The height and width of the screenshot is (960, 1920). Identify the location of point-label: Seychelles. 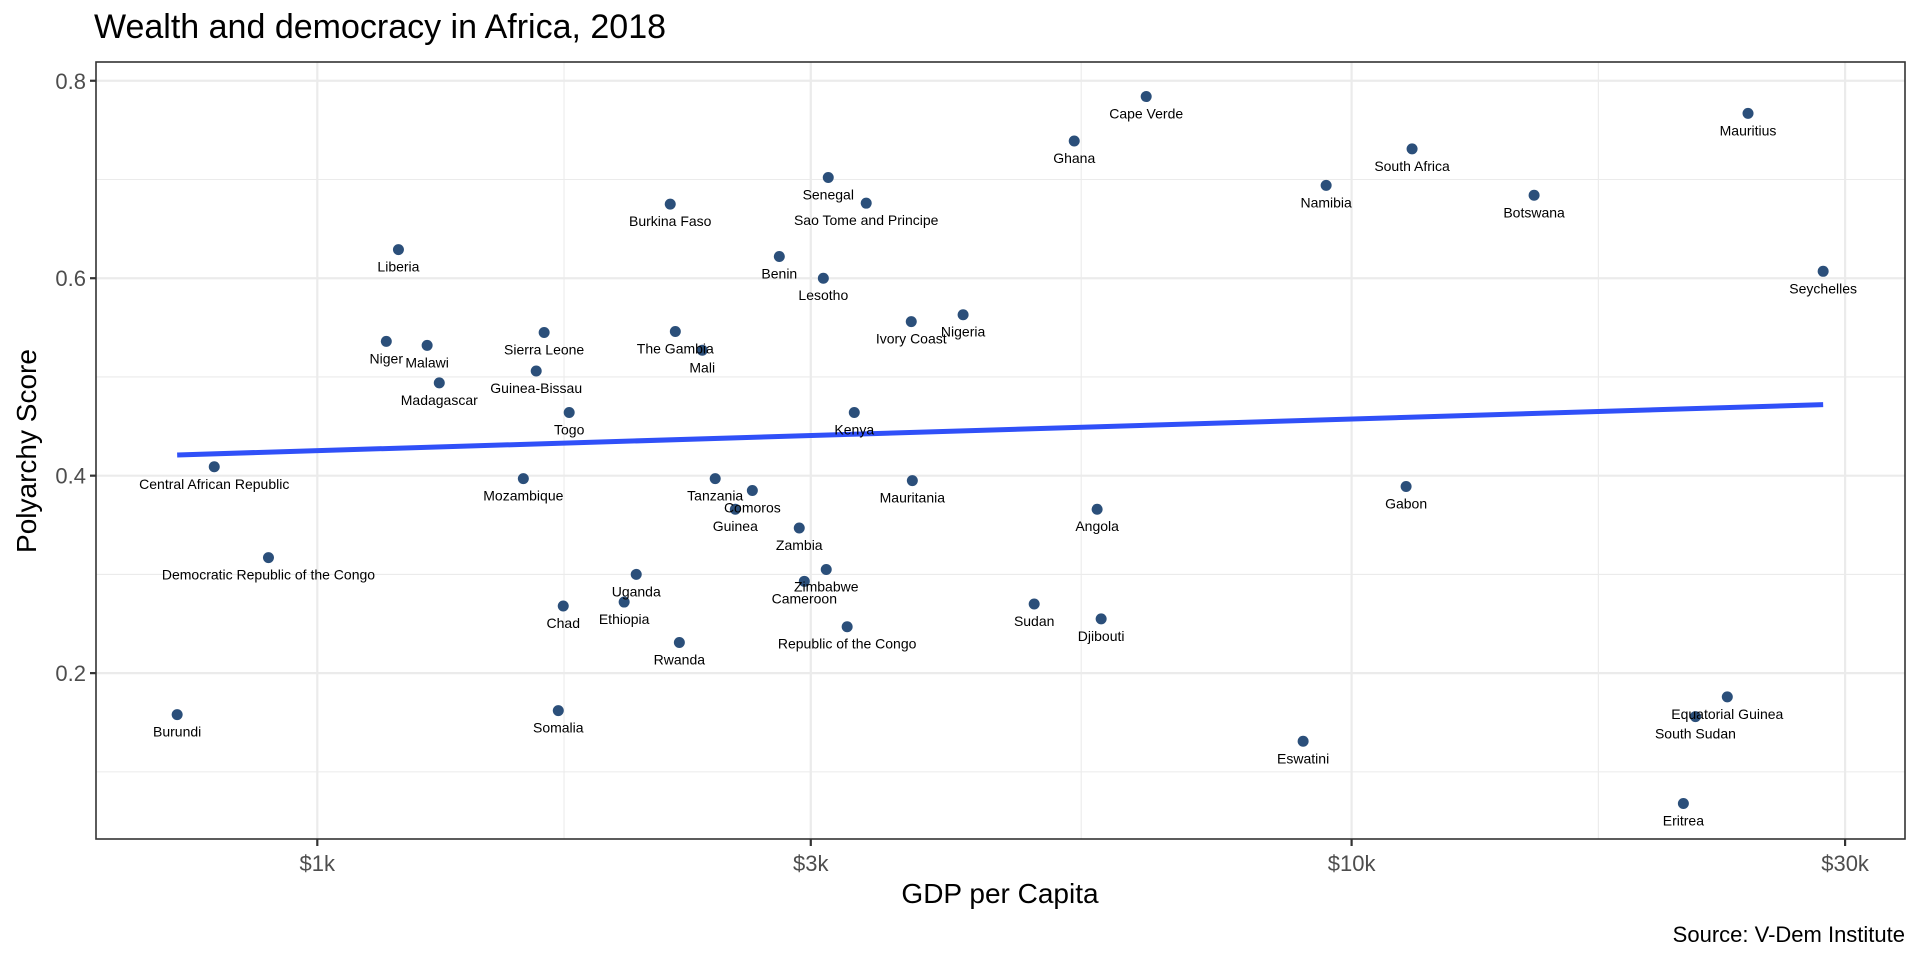
(1823, 288).